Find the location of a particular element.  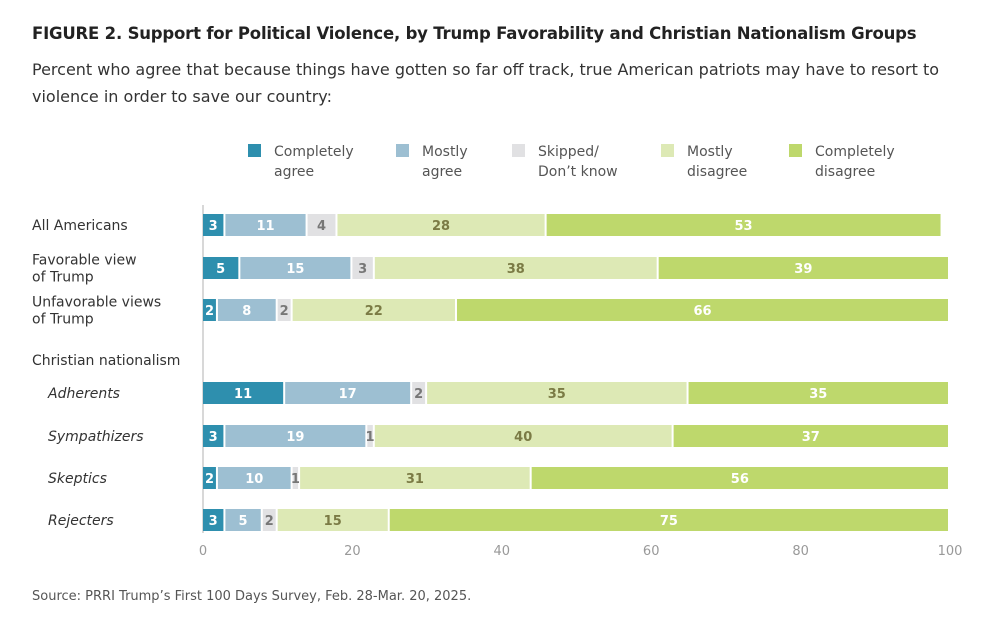

data-label: 4 is located at coordinates (321, 226).